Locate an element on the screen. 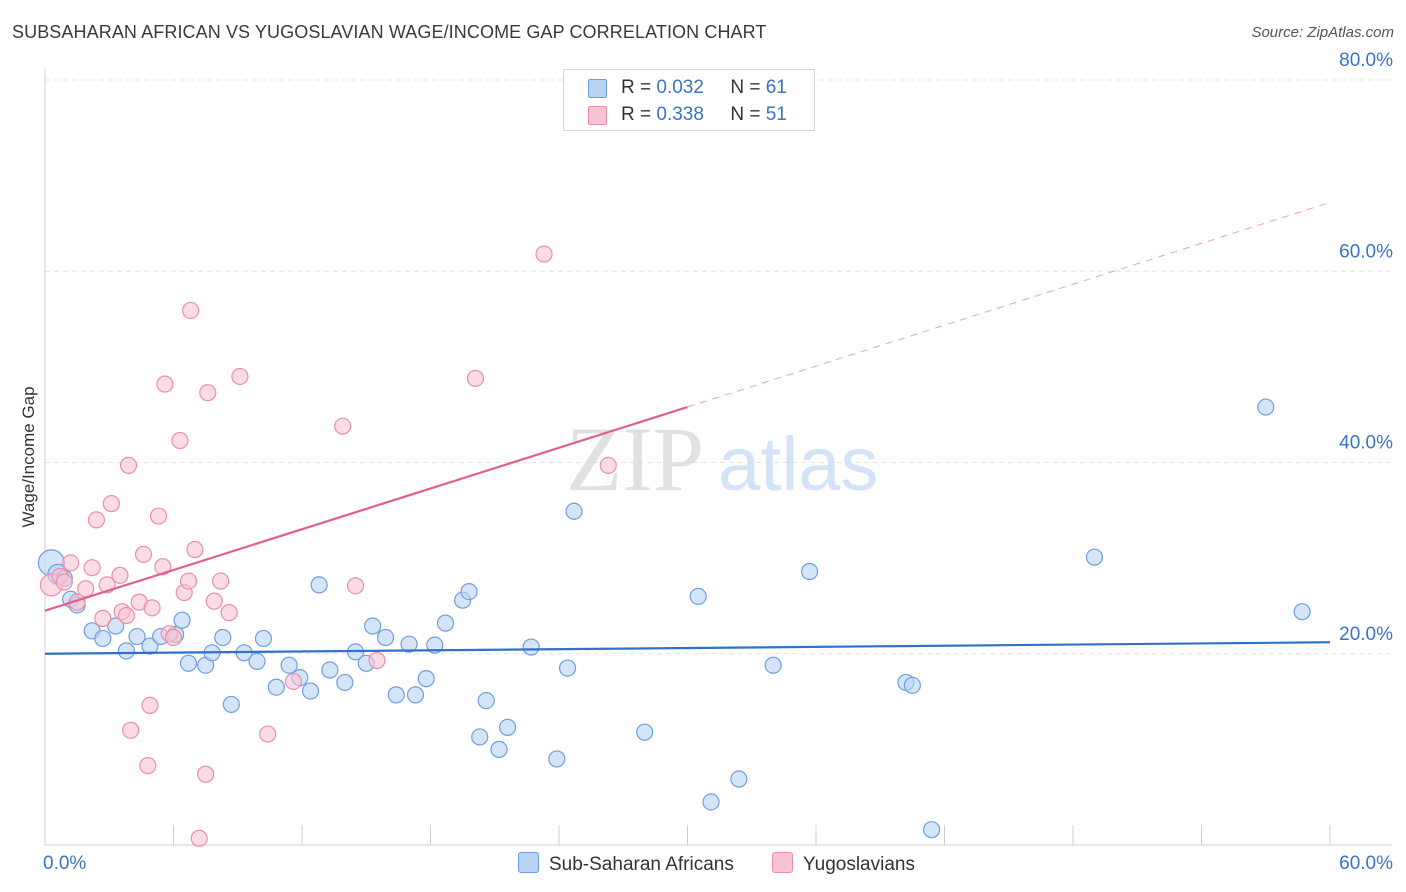  legend-label: Sub-Saharan Africans is located at coordinates (641, 864).